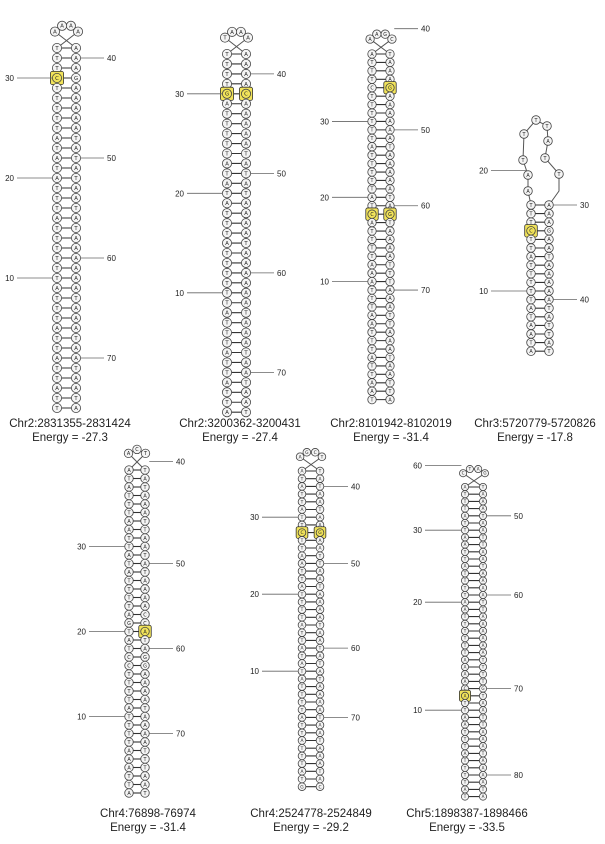 The image size is (605, 844). I want to click on position-label: 60, so click(425, 206).